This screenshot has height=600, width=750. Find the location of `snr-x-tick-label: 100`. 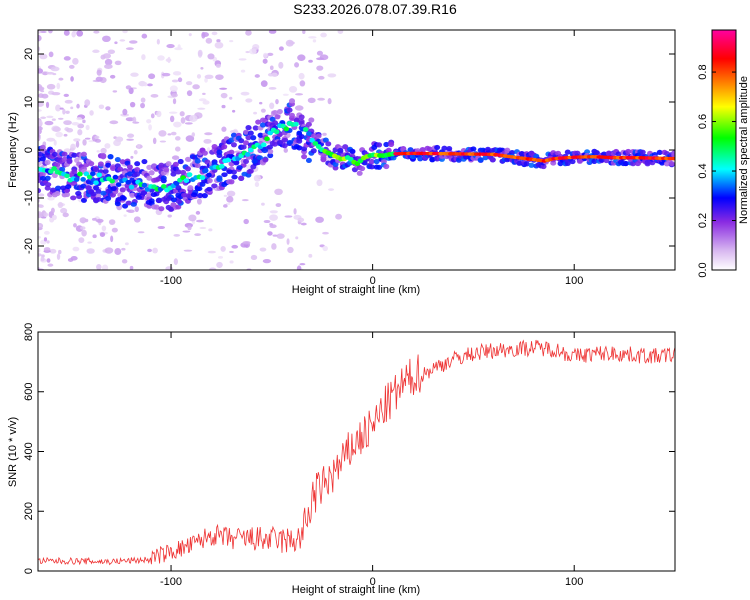

snr-x-tick-label: 100 is located at coordinates (574, 582).